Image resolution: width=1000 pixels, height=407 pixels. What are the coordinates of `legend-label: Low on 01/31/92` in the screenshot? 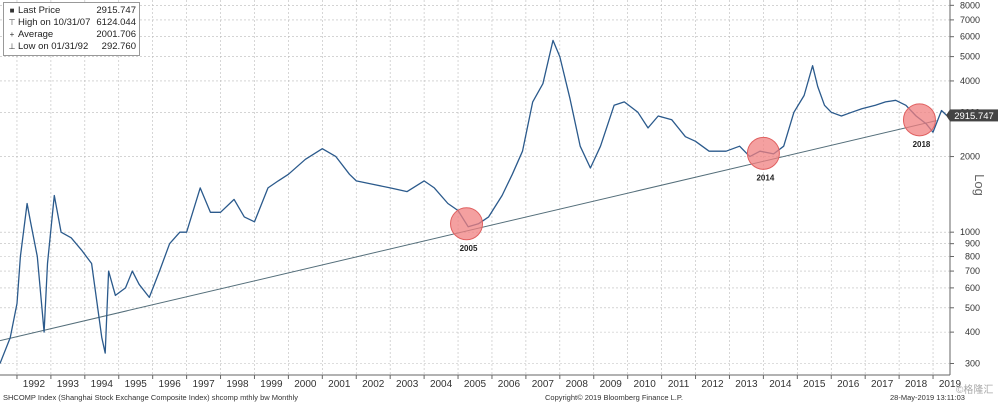 It's located at (53, 46).